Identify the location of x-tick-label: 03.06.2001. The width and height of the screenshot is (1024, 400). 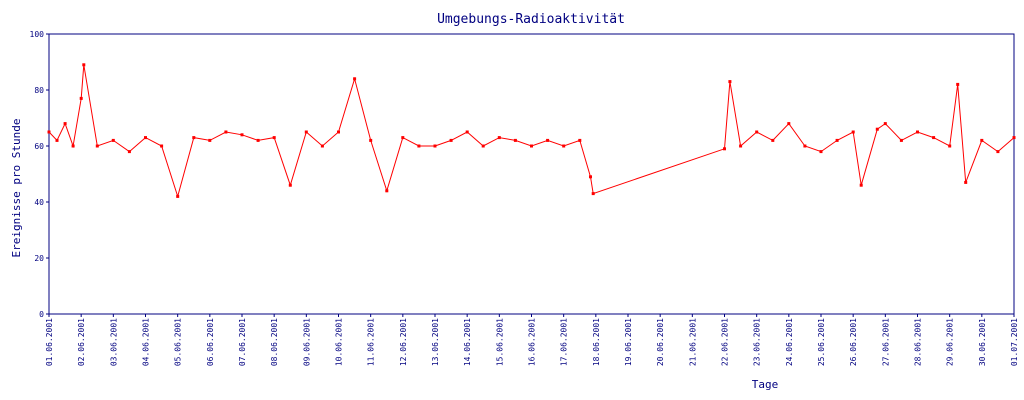
(113, 342).